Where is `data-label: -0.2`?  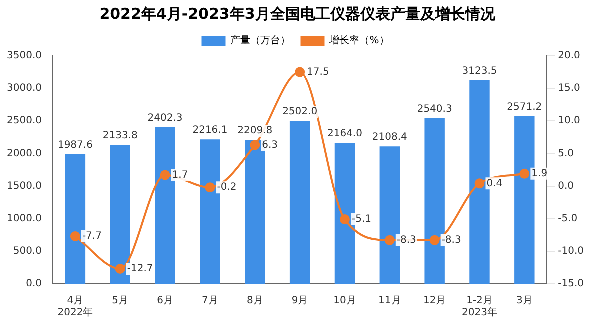
data-label: -0.2 is located at coordinates (227, 188).